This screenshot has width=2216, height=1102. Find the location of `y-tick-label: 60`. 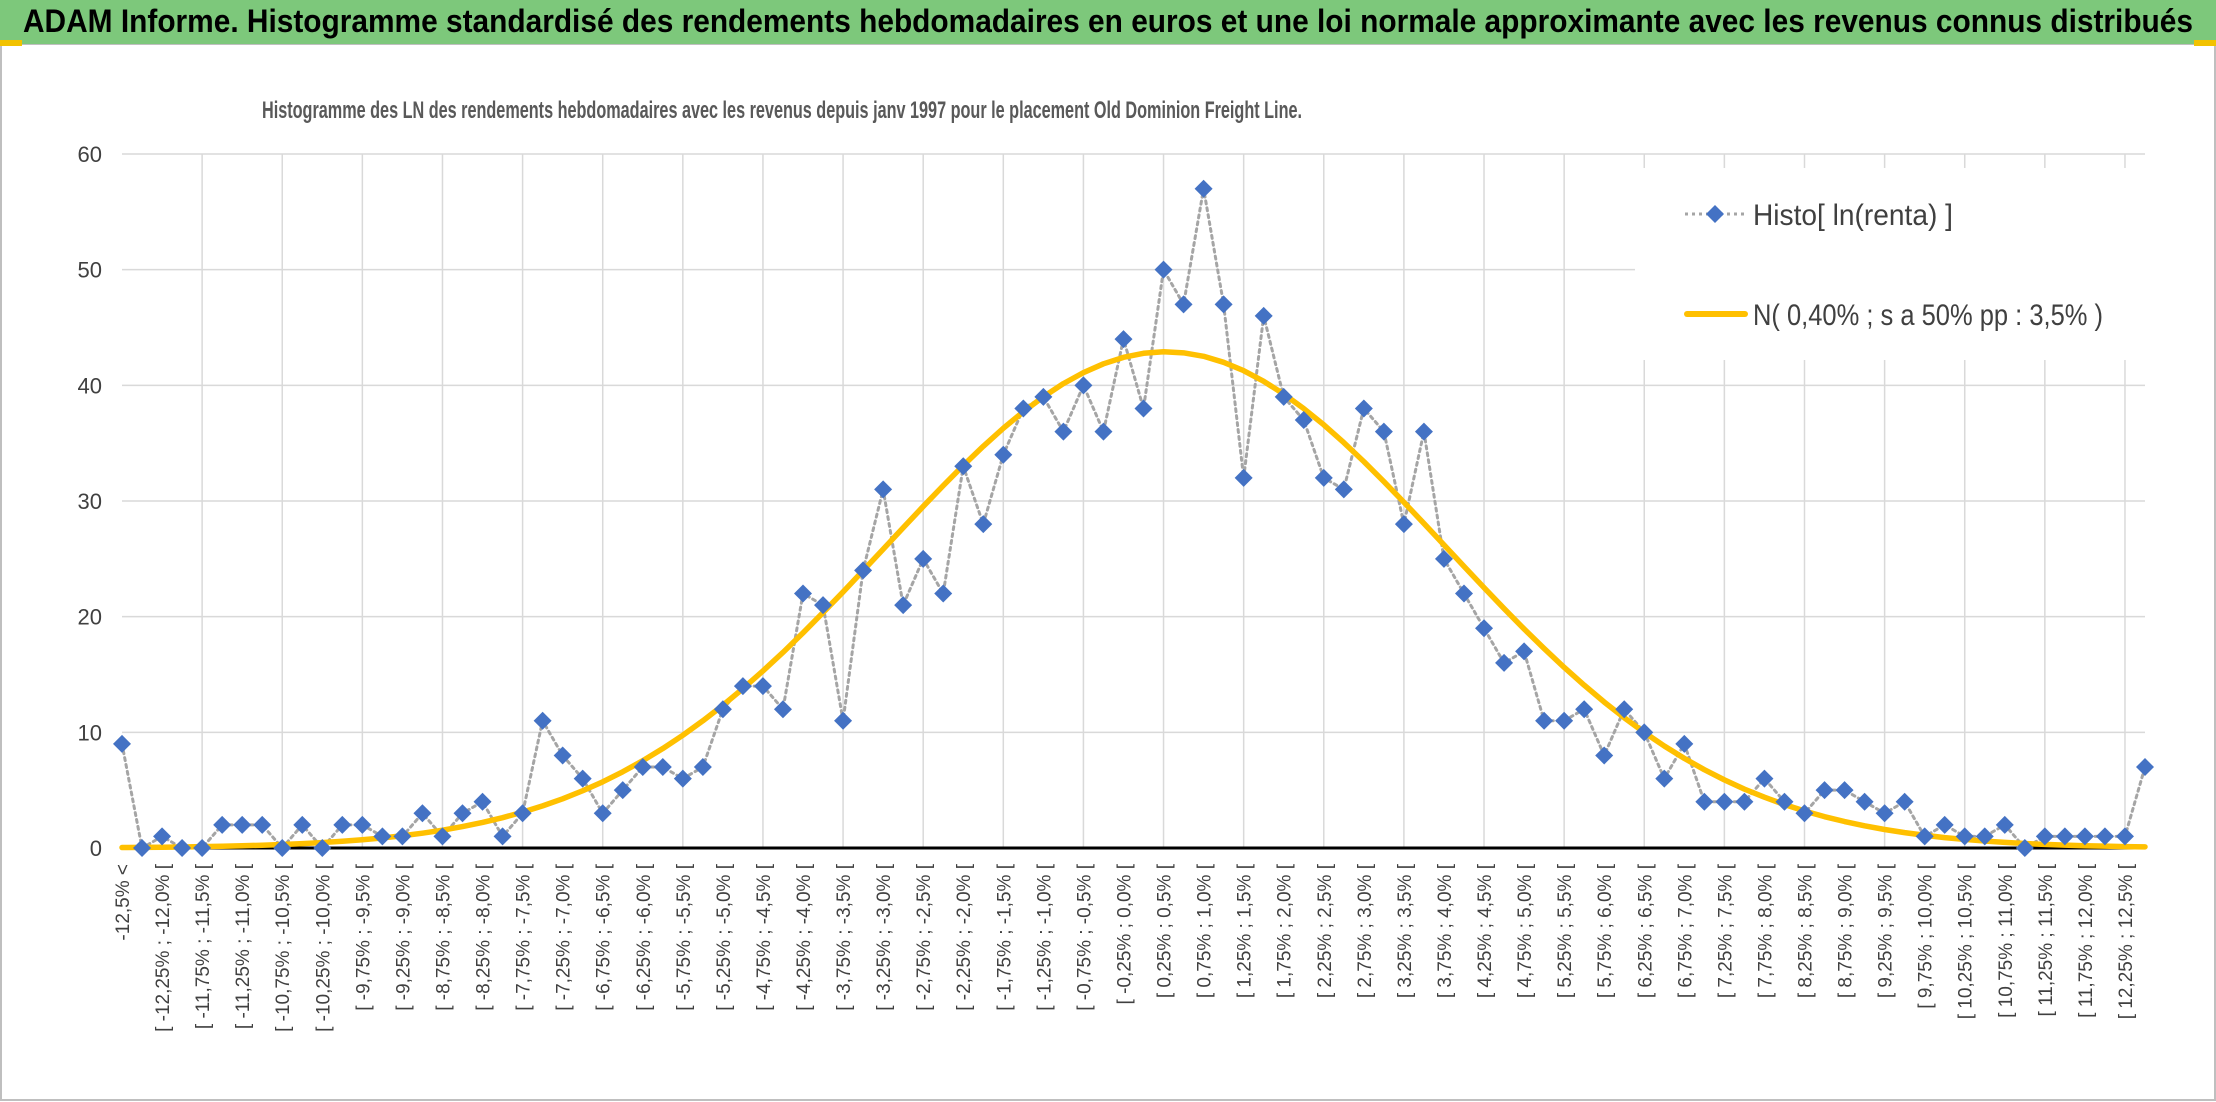

y-tick-label: 60 is located at coordinates (90, 154).